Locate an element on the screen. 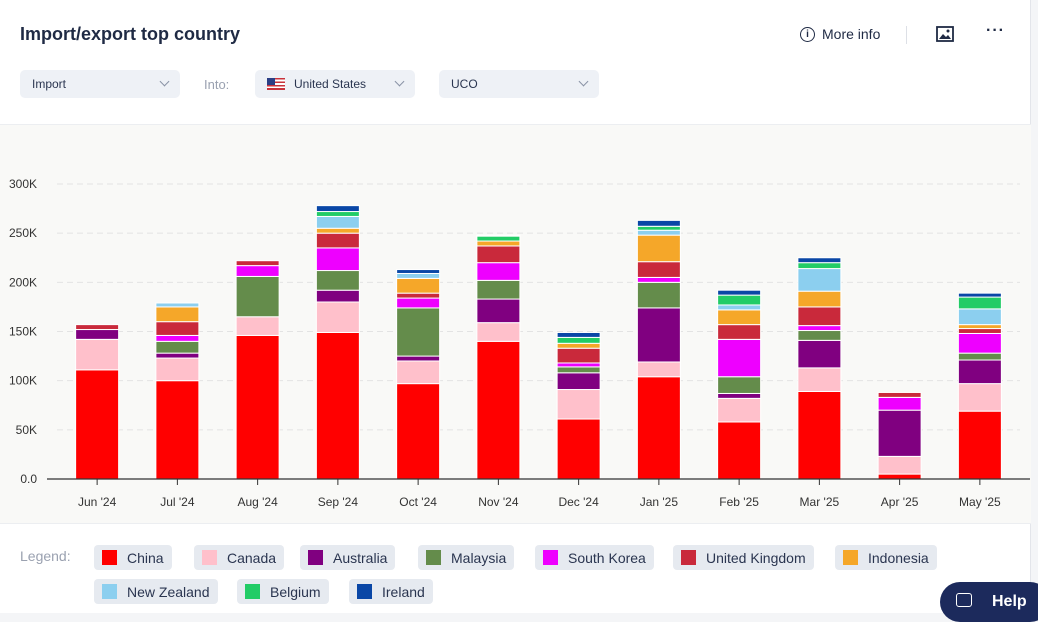  legend-item-belgium: Belgium is located at coordinates (283, 591).